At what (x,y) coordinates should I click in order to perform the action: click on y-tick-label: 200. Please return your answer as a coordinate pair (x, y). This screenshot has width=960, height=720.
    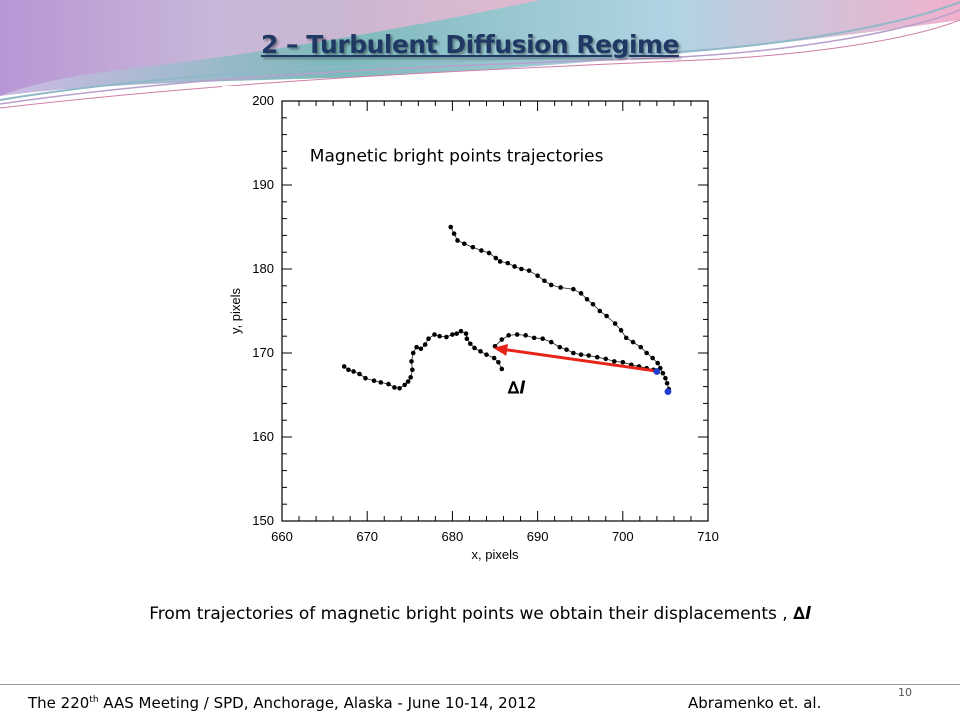
    Looking at the image, I should click on (263, 100).